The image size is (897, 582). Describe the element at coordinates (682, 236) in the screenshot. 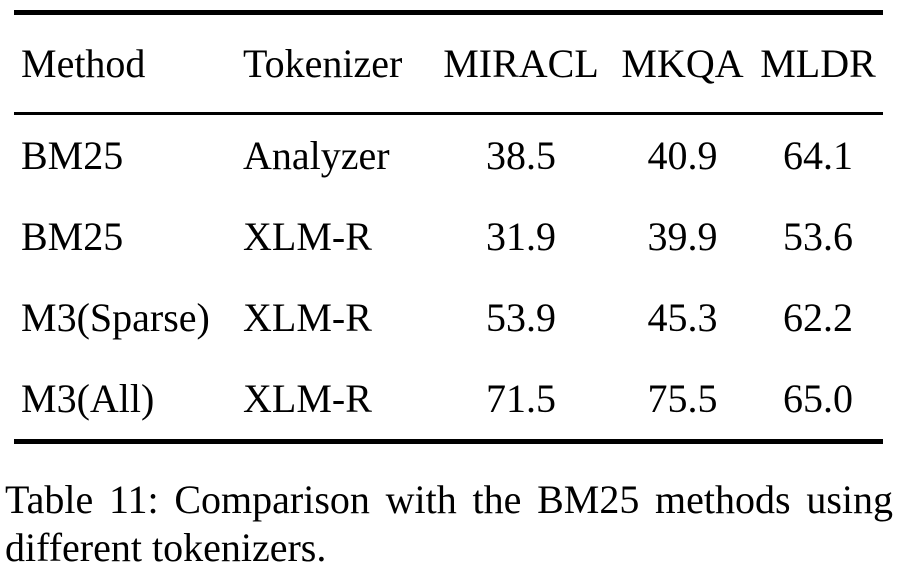

I see `cell-mkqa: 39.9` at that location.